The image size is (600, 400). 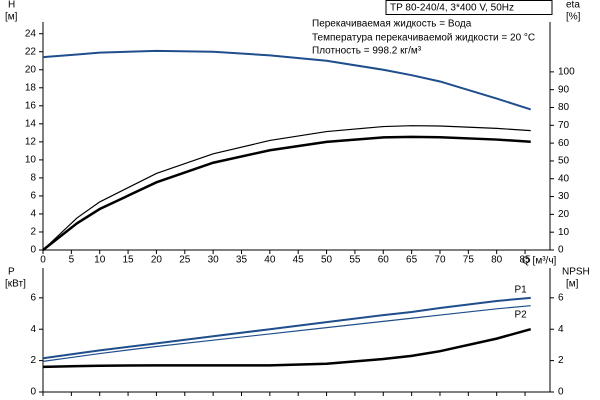 I want to click on annotation: Плотность = 998.2 кг/м³, so click(x=367, y=51).